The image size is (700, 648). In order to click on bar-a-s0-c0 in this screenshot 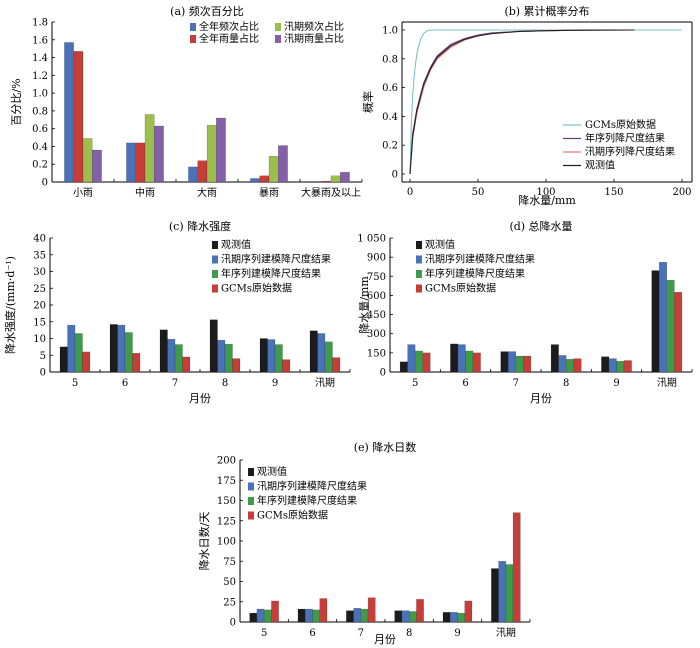, I will do `click(69, 112)`.